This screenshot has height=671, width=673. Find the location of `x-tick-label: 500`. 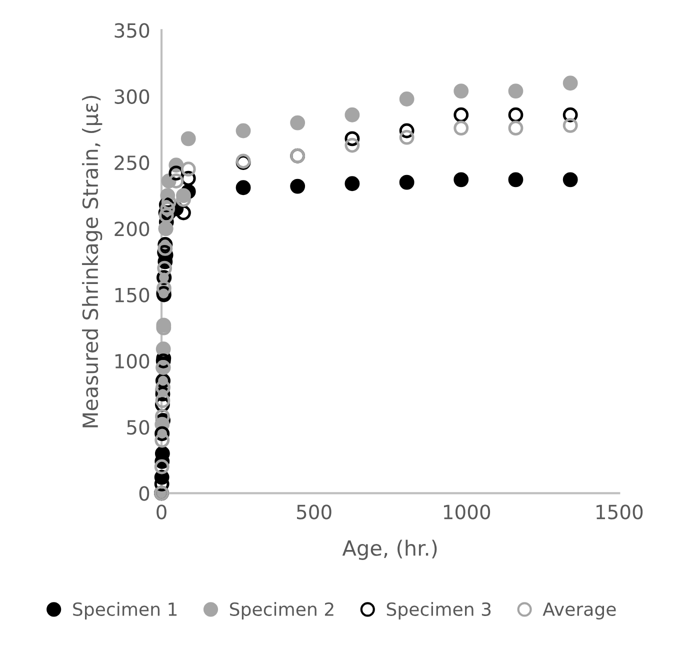

x-tick-label: 500 is located at coordinates (314, 512).